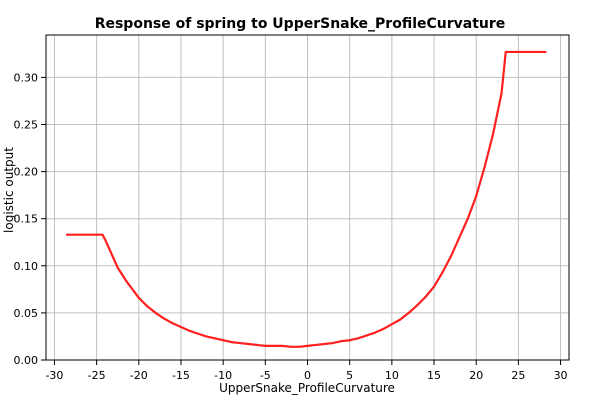  Describe the element at coordinates (26, 219) in the screenshot. I see `y-tick-label: 0.15` at that location.